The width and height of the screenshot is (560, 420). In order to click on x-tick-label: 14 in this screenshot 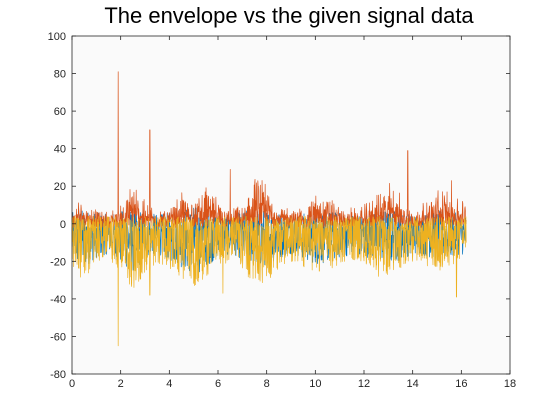, I will do `click(413, 384)`.